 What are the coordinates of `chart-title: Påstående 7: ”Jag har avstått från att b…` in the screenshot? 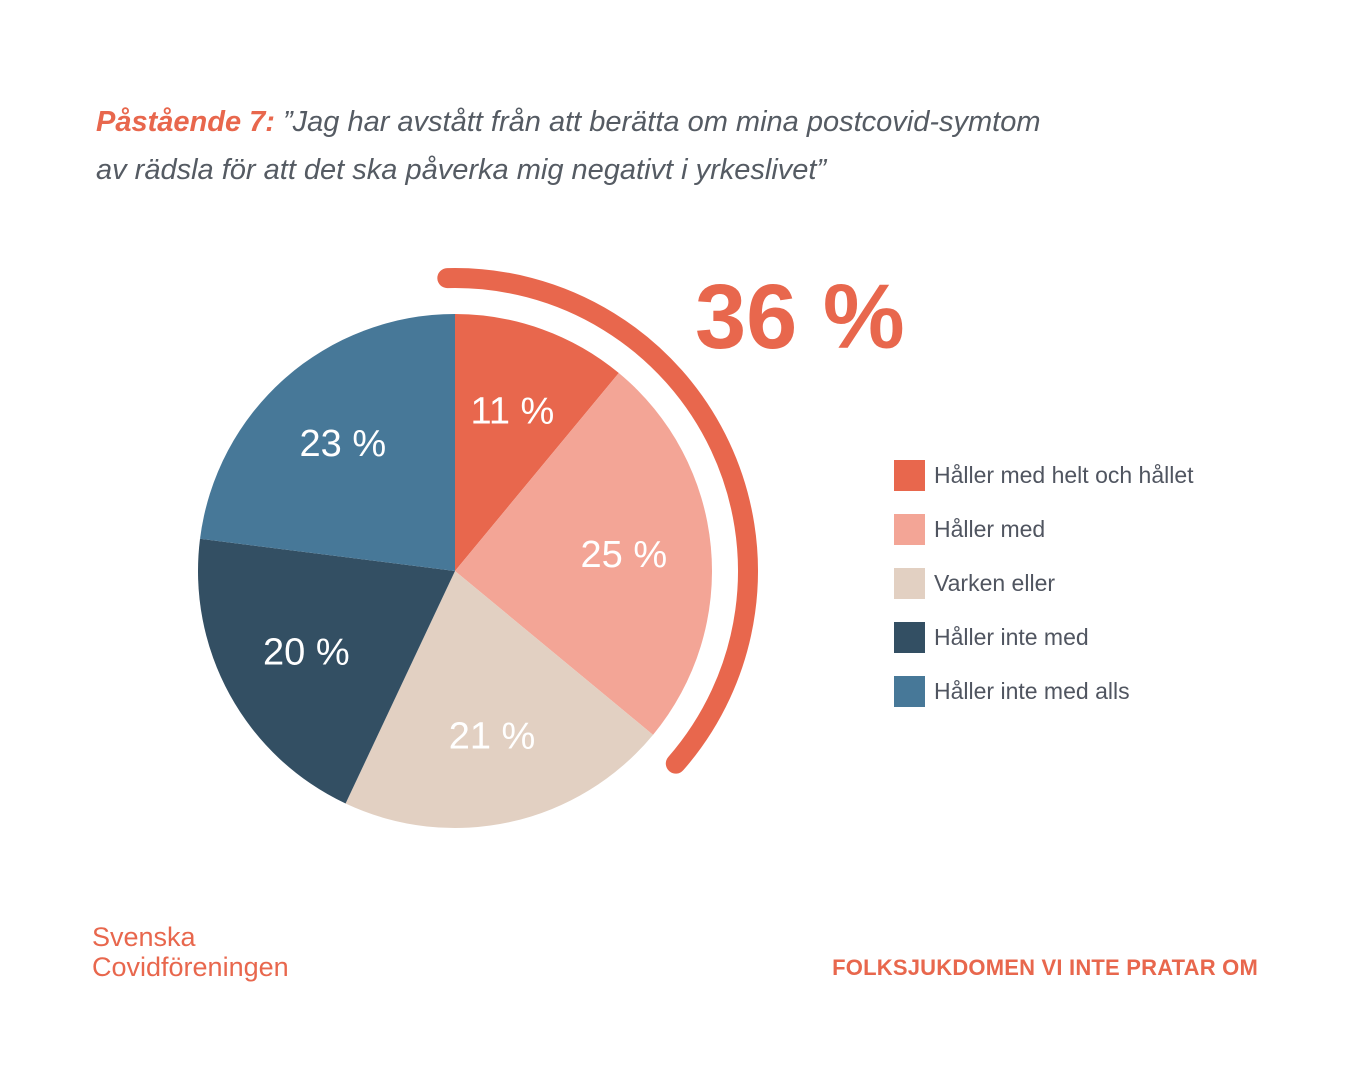 It's located at (576, 146).